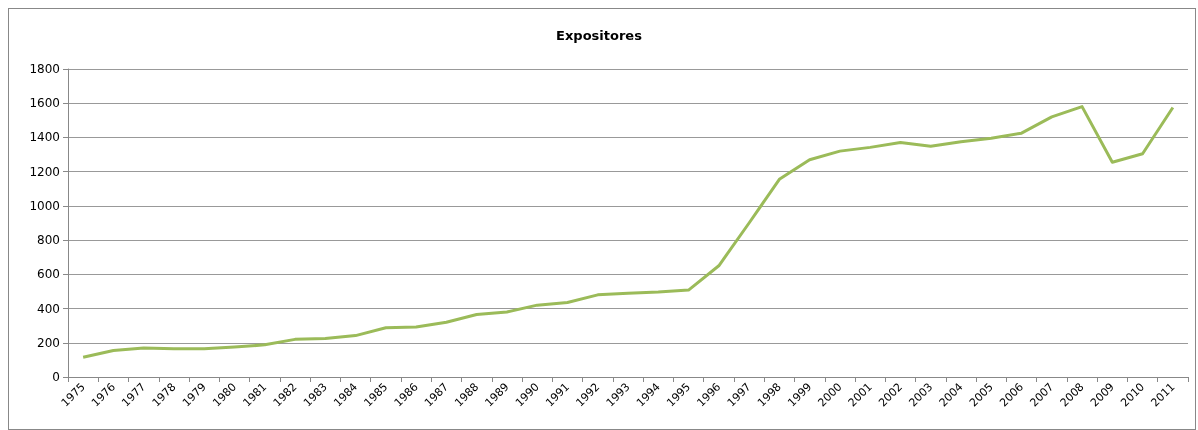 The height and width of the screenshot is (430, 1198). I want to click on y-tick-label: 1000, so click(44, 205).